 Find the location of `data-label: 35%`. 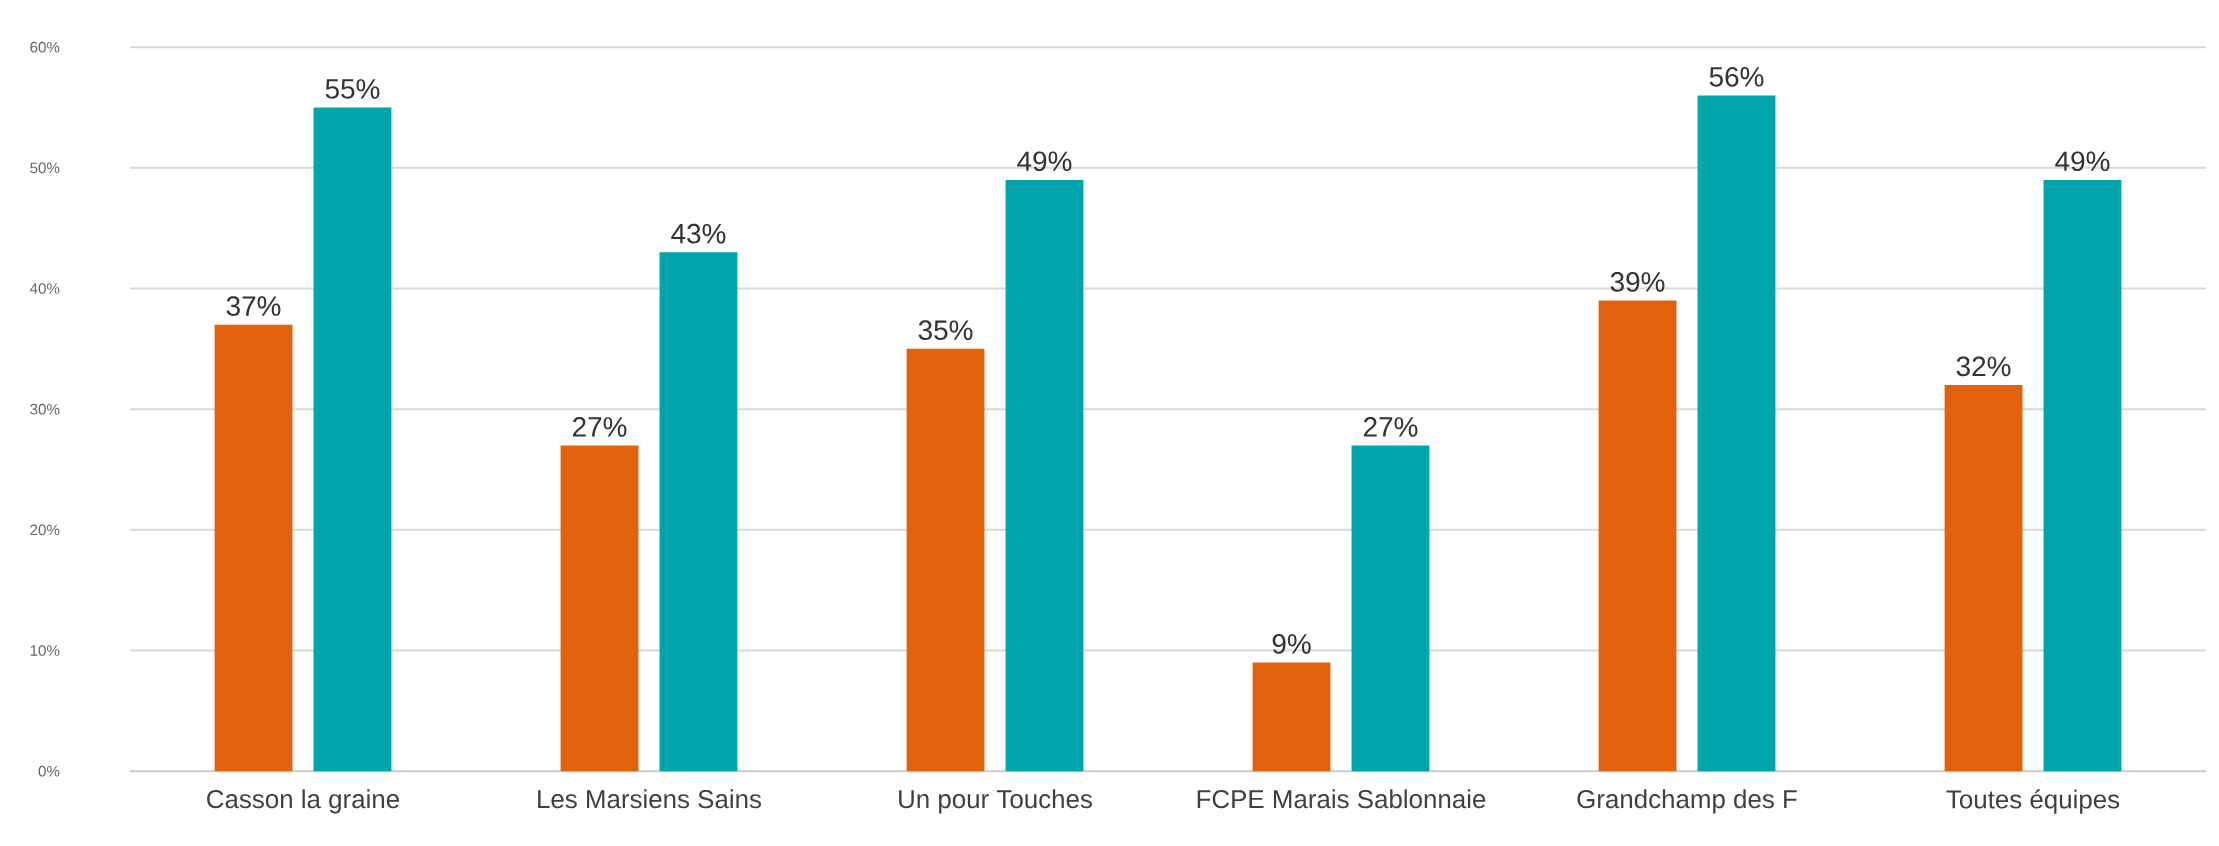

data-label: 35% is located at coordinates (945, 330).